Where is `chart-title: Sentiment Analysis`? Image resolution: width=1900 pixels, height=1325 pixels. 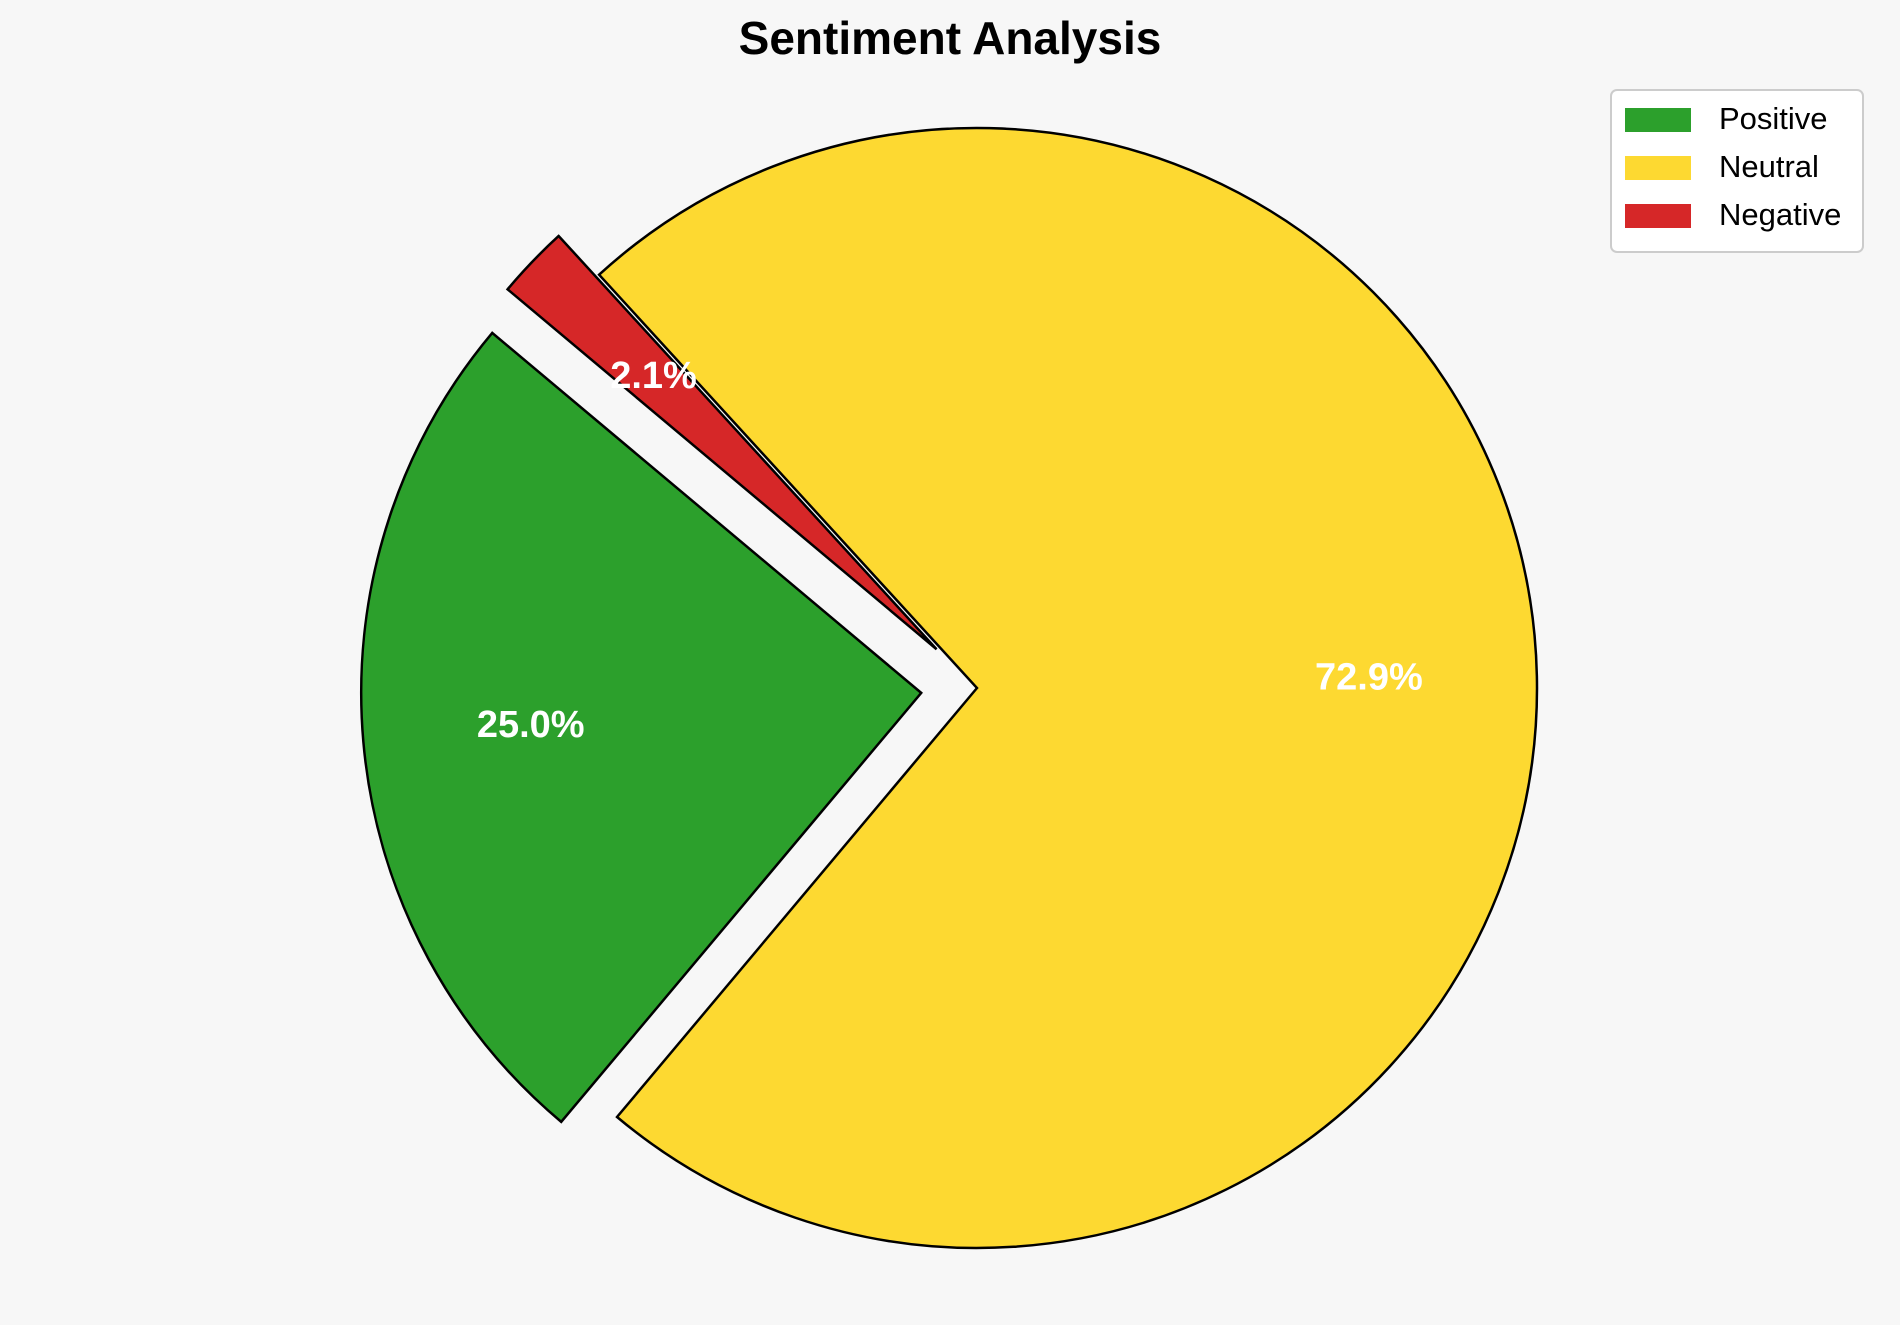 chart-title: Sentiment Analysis is located at coordinates (950, 38).